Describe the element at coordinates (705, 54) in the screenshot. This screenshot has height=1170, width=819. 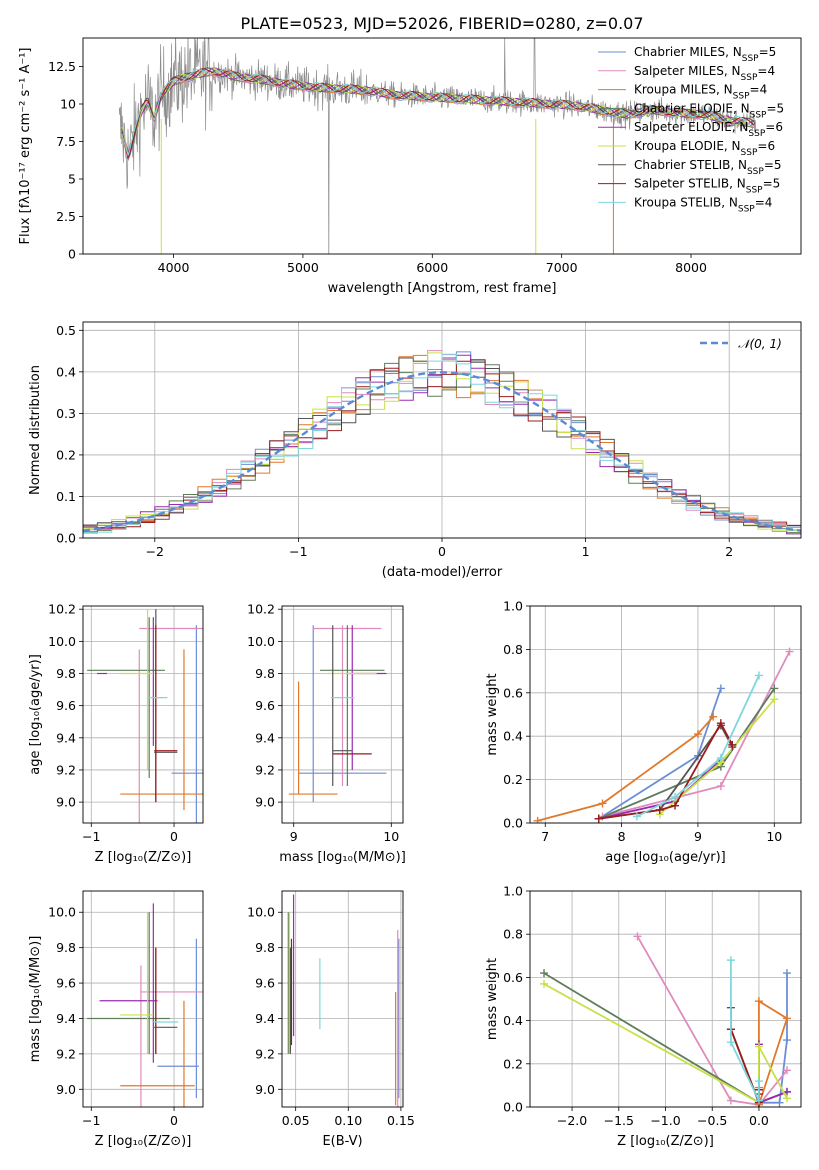
I see `legend-entry: Chabrier MILES, NSSP=5` at that location.